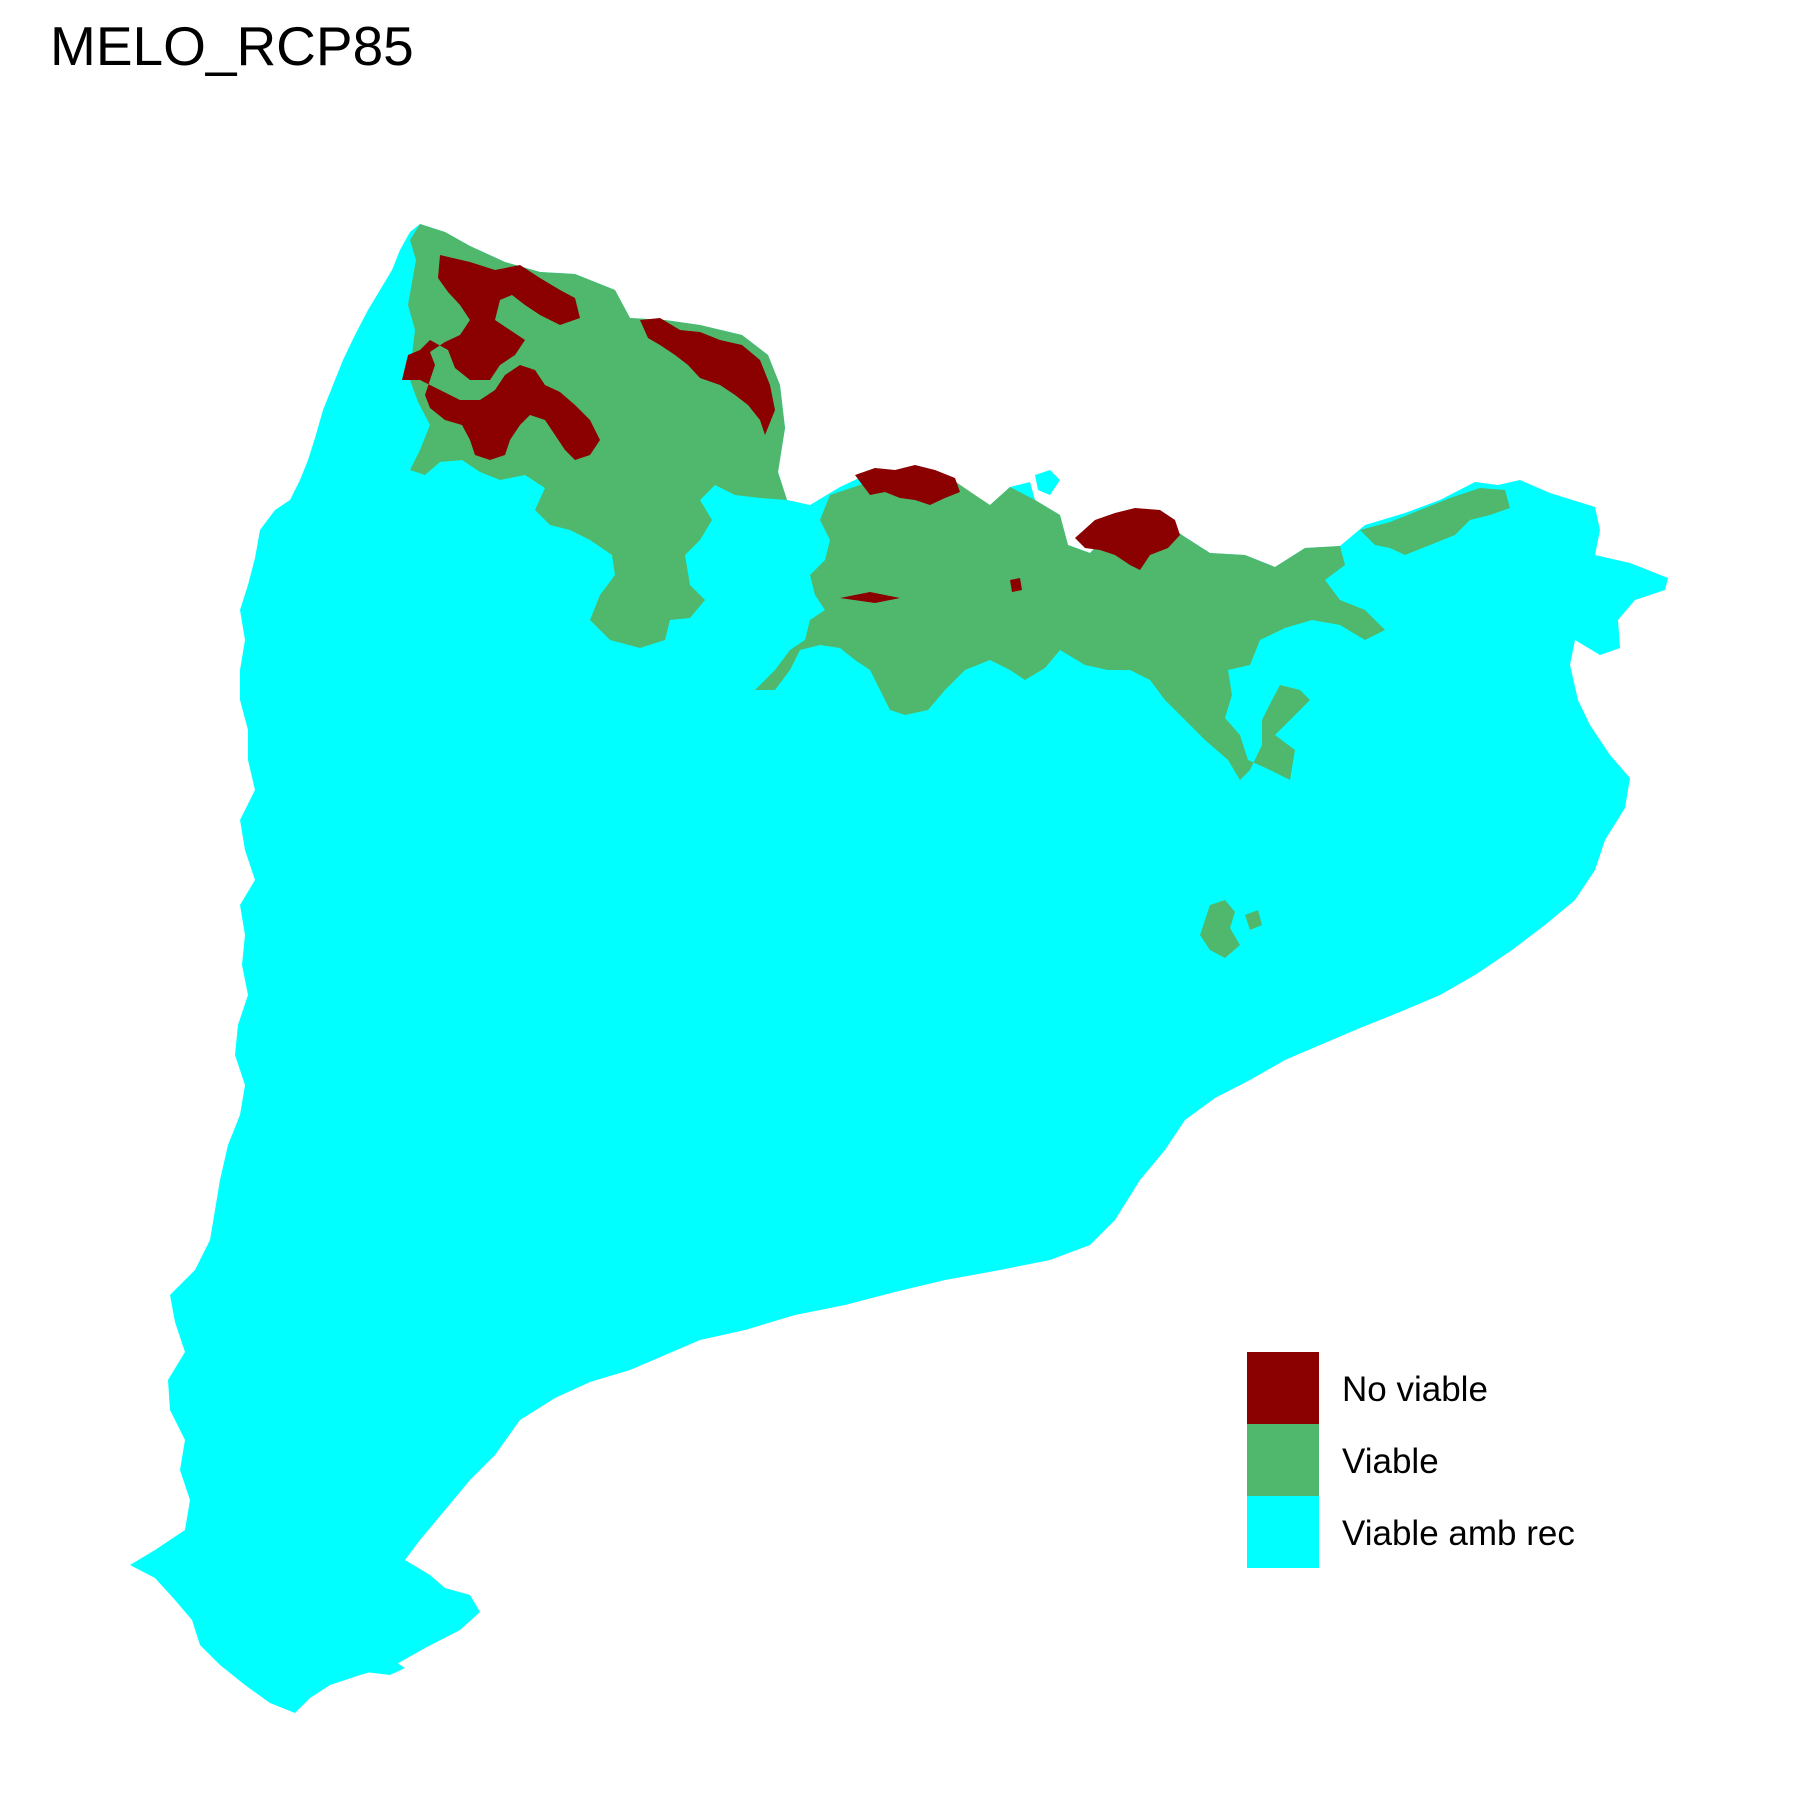  What do you see at coordinates (1283, 1532) in the screenshot?
I see `legend-swatch-viable-amb-rec` at bounding box center [1283, 1532].